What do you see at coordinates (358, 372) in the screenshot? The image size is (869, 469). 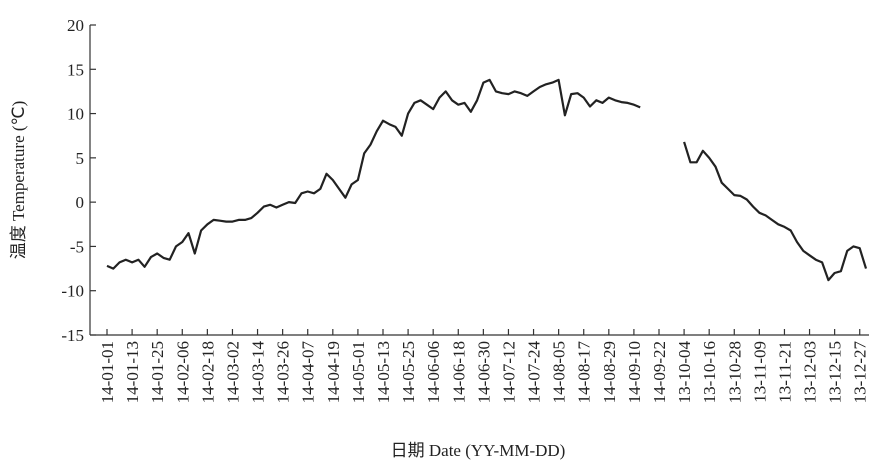 I see `x-tick-label: 14-05-01` at bounding box center [358, 372].